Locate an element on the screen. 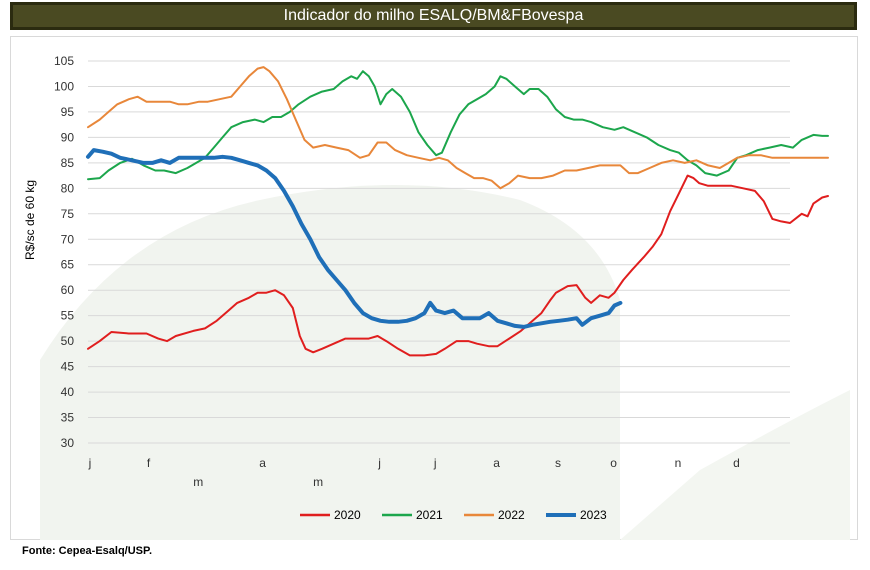 The image size is (870, 570). y-tick-label: 75 is located at coordinates (68, 214).